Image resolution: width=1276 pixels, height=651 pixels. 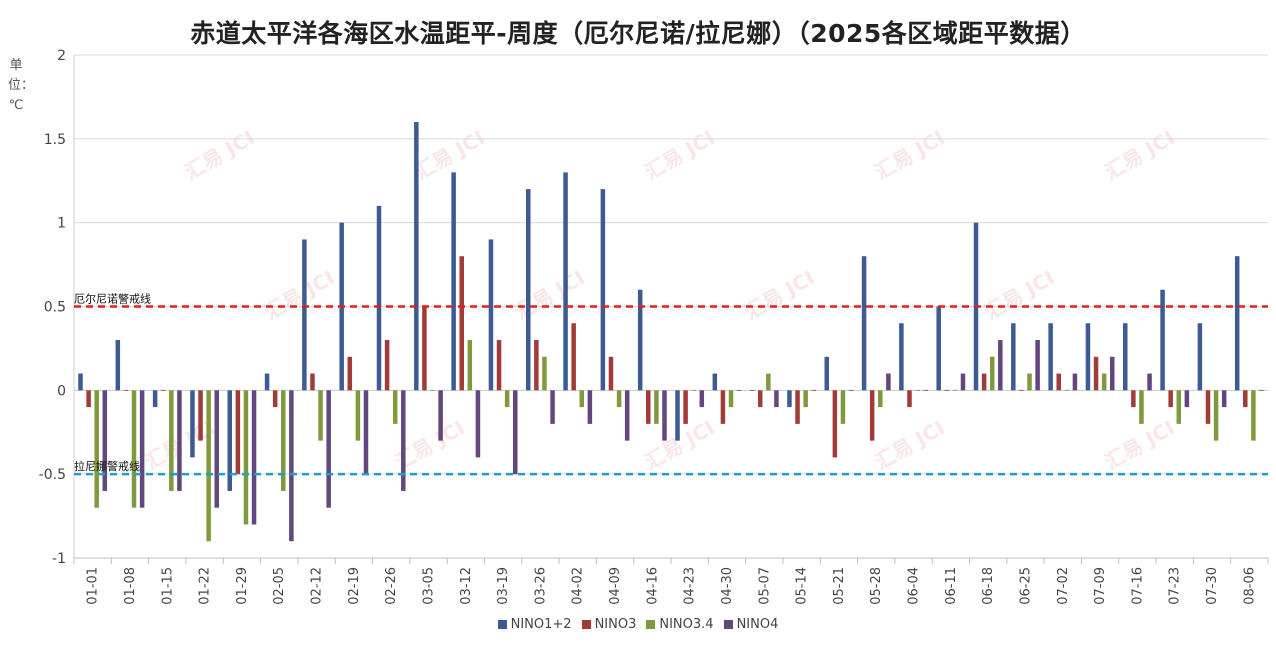 I want to click on y-tick-label: 0, so click(x=61, y=391).